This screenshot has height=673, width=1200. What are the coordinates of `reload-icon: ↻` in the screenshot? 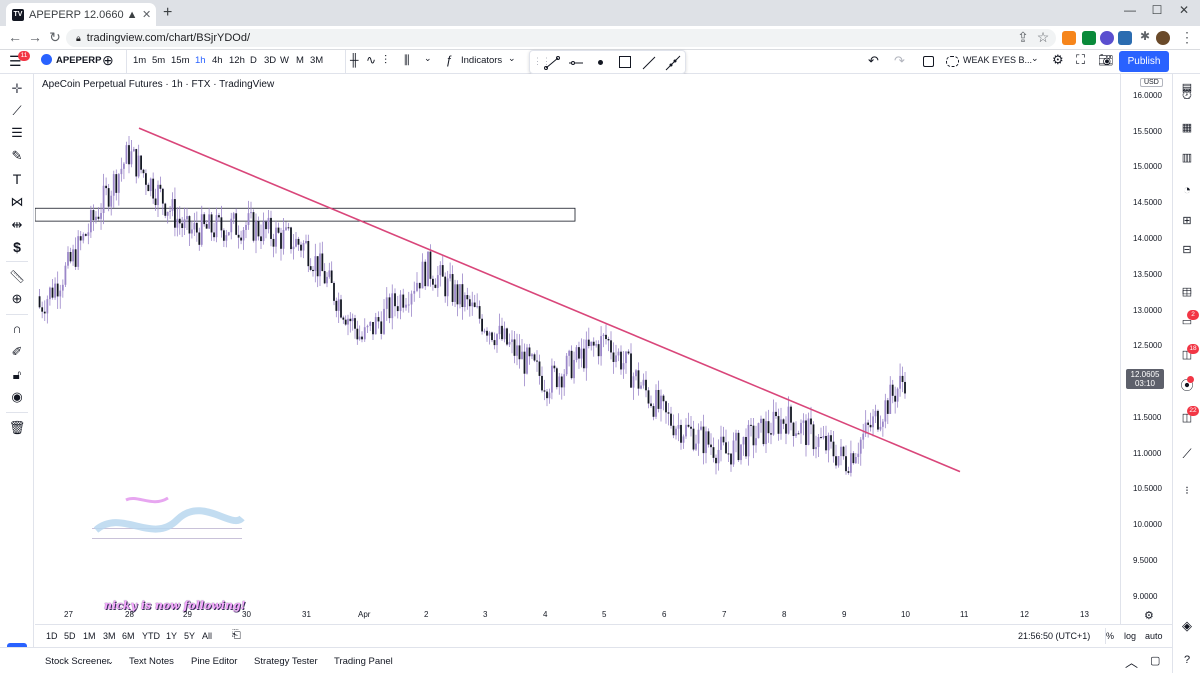 It's located at (55, 37).